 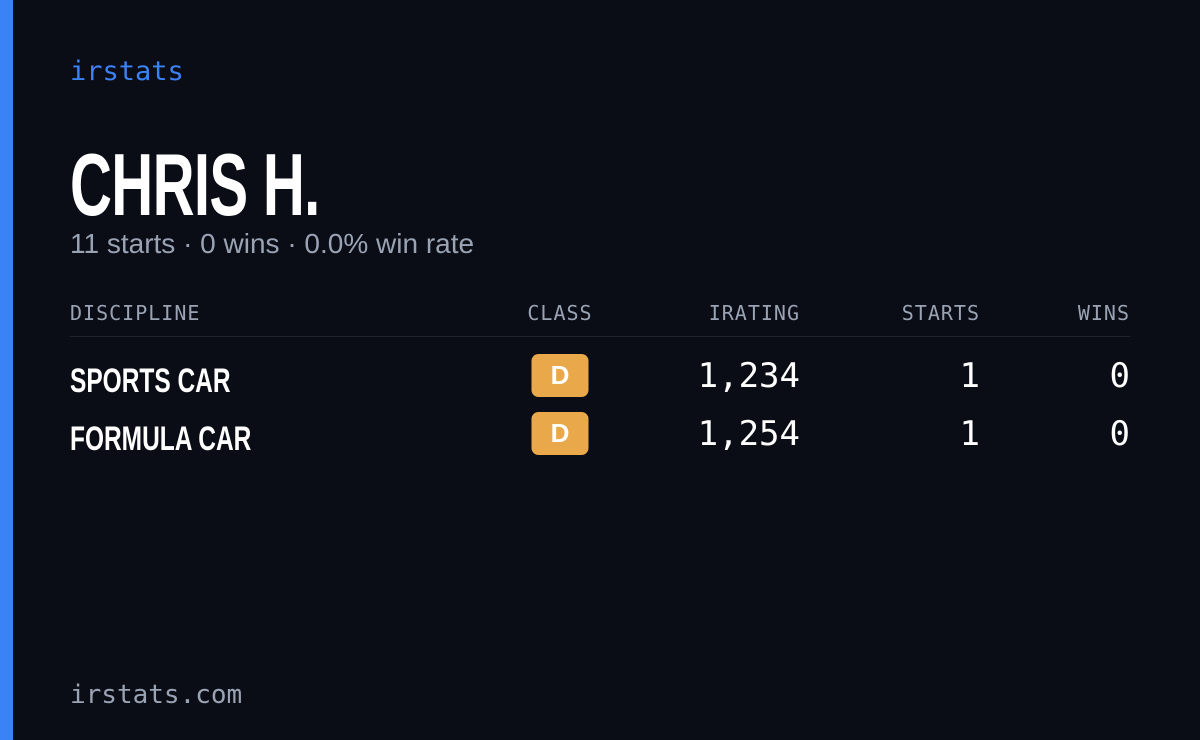 I want to click on column-header: WINS, so click(x=1103, y=313).